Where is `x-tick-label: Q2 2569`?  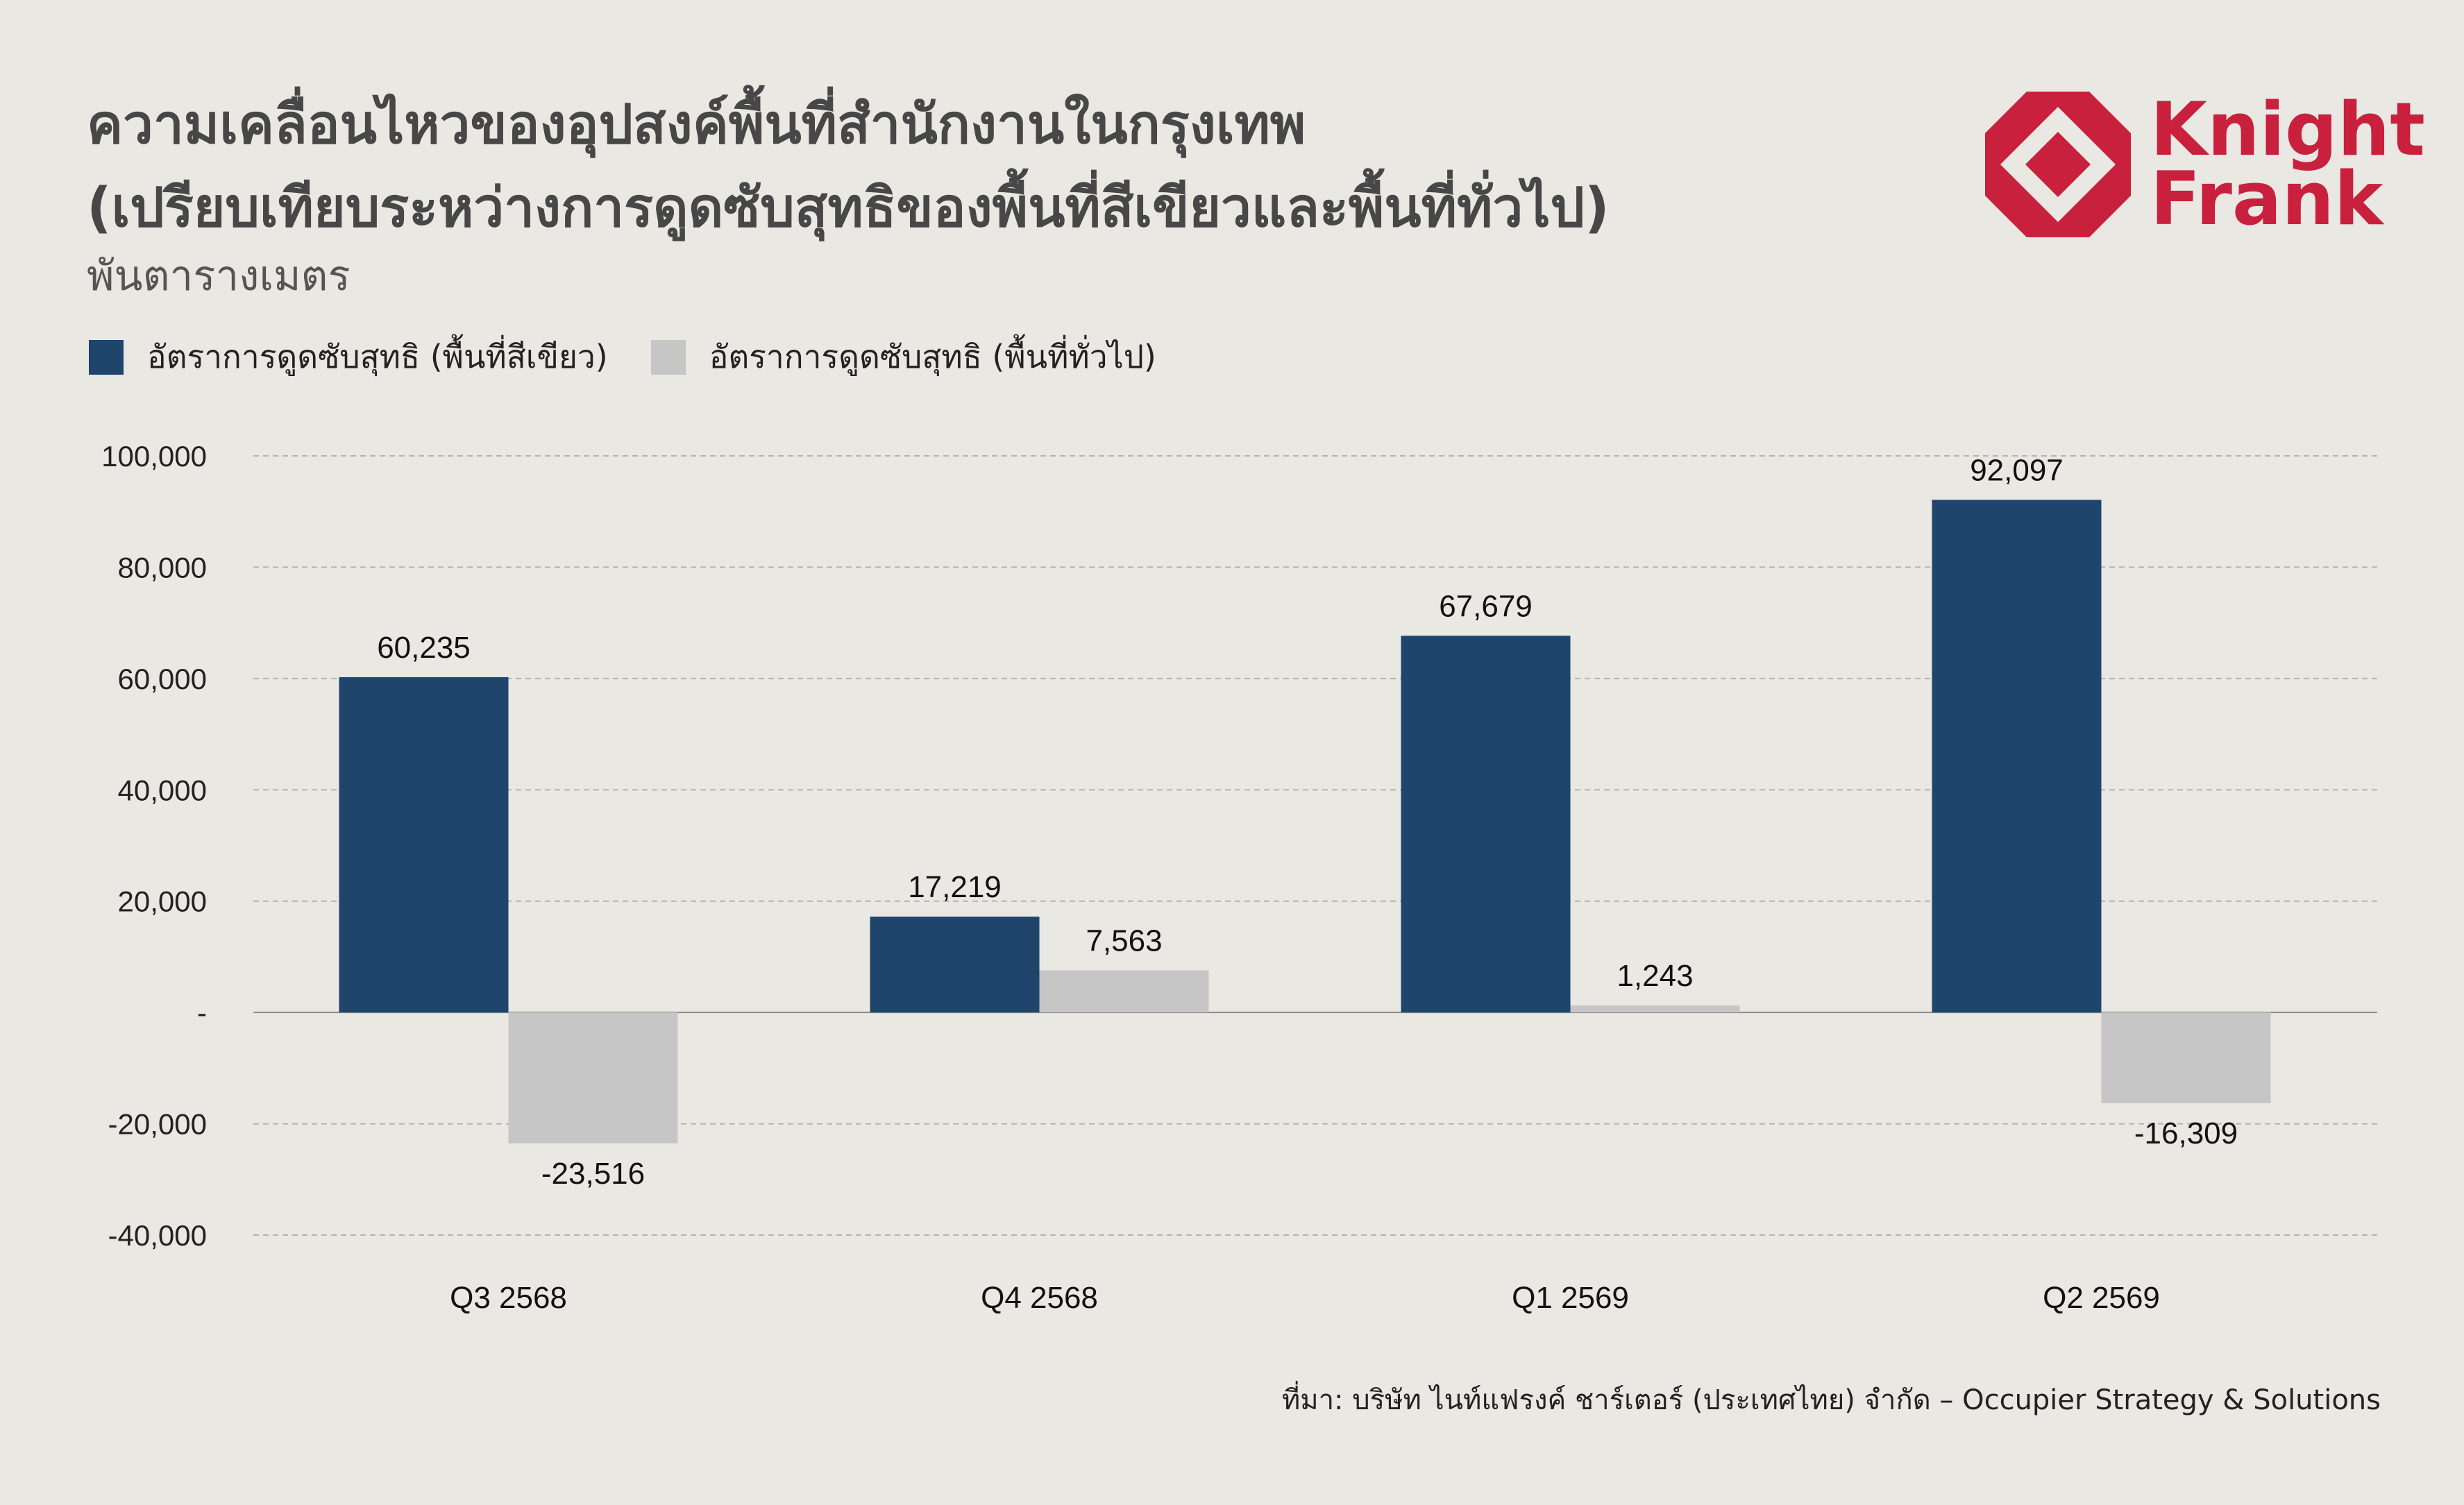 x-tick-label: Q2 2569 is located at coordinates (2101, 1298).